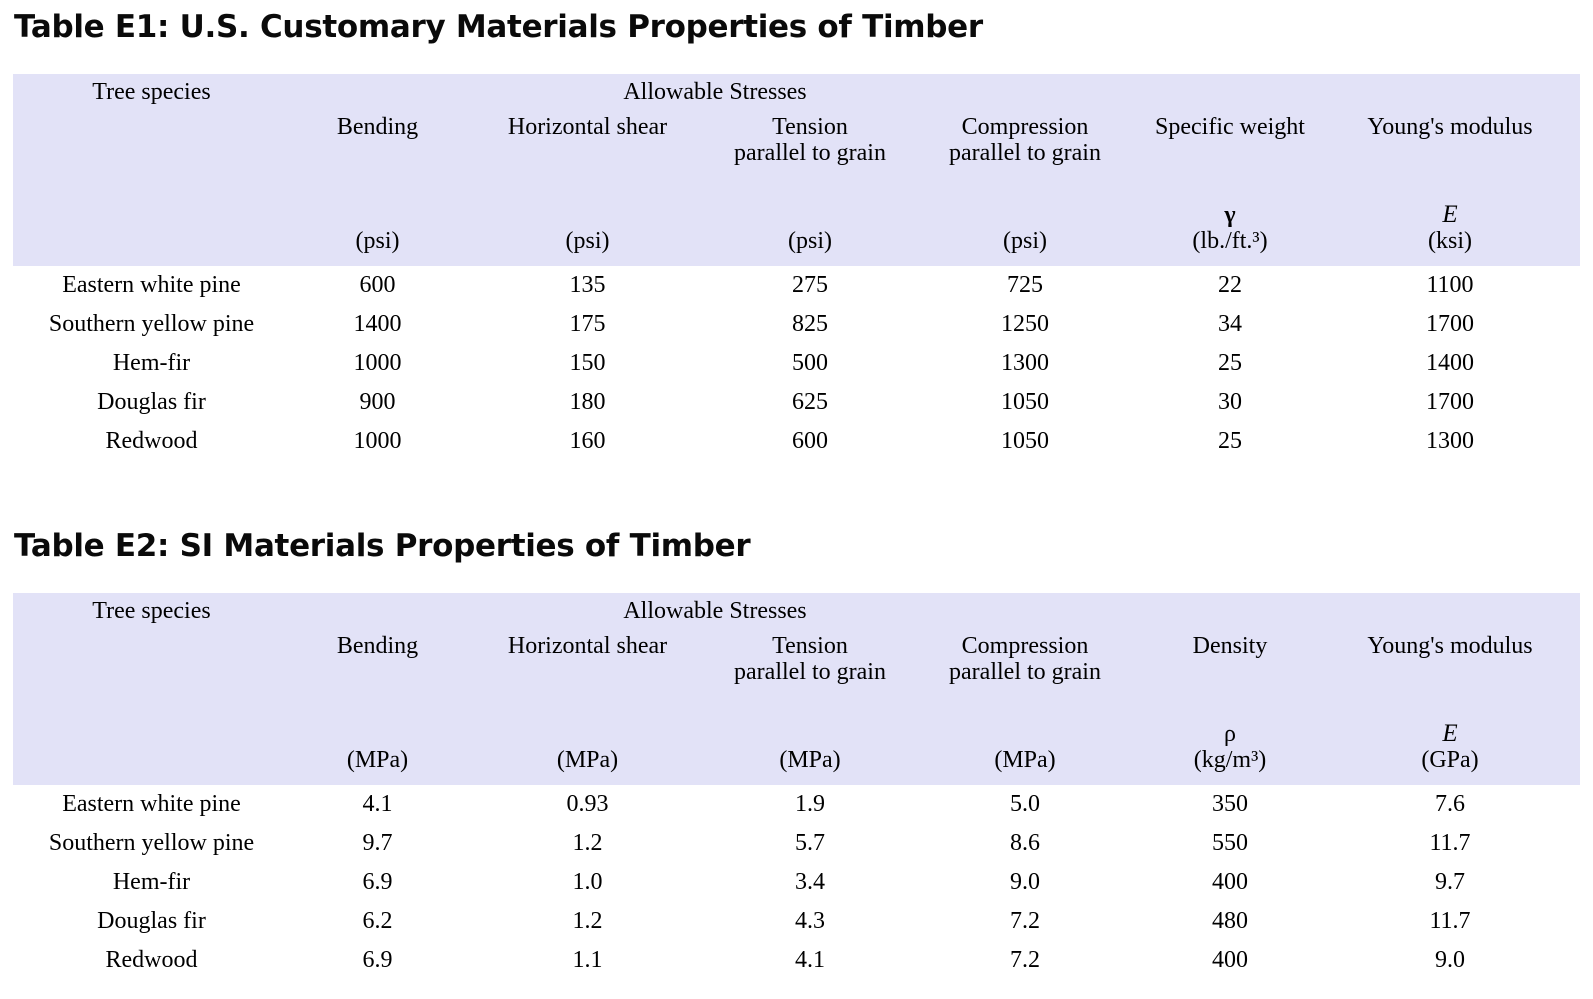  Describe the element at coordinates (796, 843) in the screenshot. I see `table-row: Southern yellow pine 9.7 1.2 5.7 8.6 550 11.7` at that location.